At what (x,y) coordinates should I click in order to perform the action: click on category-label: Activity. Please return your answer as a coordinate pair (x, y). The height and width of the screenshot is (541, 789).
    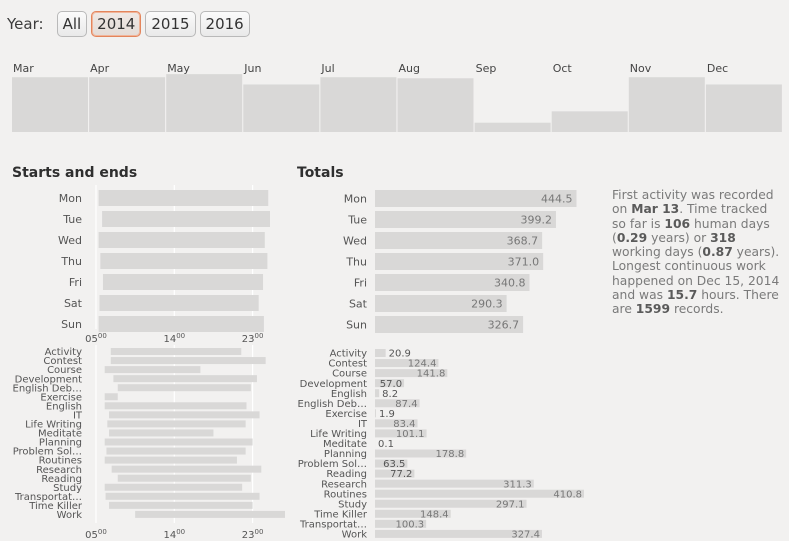
    Looking at the image, I should click on (63, 352).